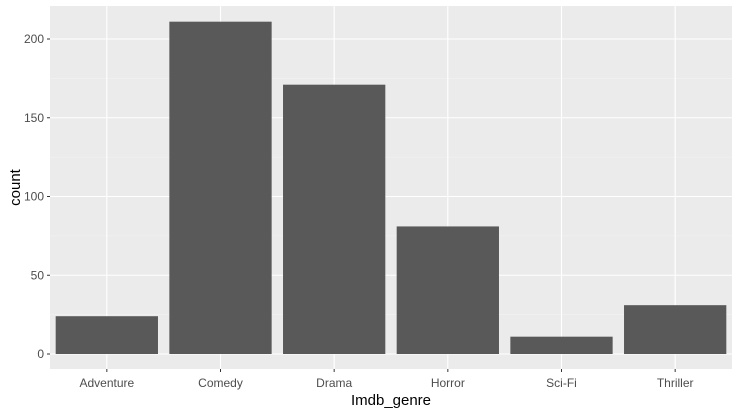 The image size is (739, 415). Describe the element at coordinates (220, 188) in the screenshot. I see `bar-comedy` at that location.